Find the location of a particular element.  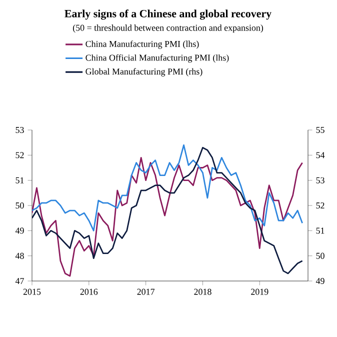

y-tick-label: 53 is located at coordinates (20, 130).